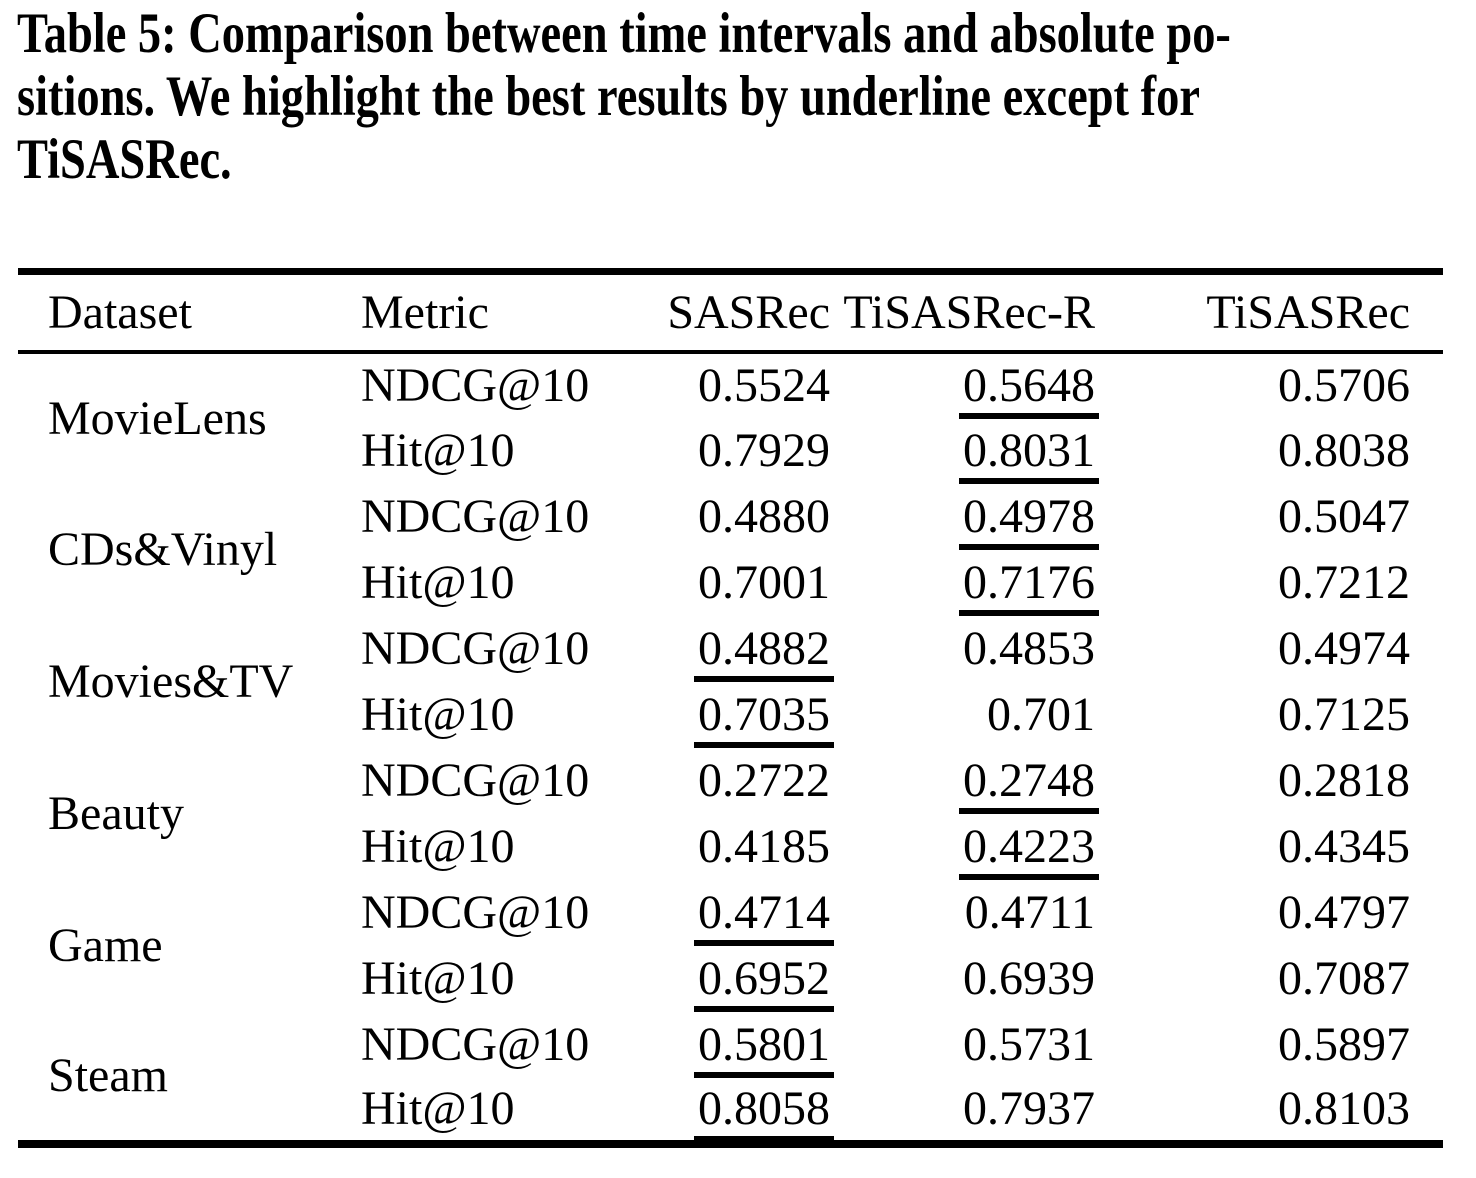 The height and width of the screenshot is (1178, 1476). Describe the element at coordinates (1029, 1044) in the screenshot. I see `metric-value: 0.5731` at that location.